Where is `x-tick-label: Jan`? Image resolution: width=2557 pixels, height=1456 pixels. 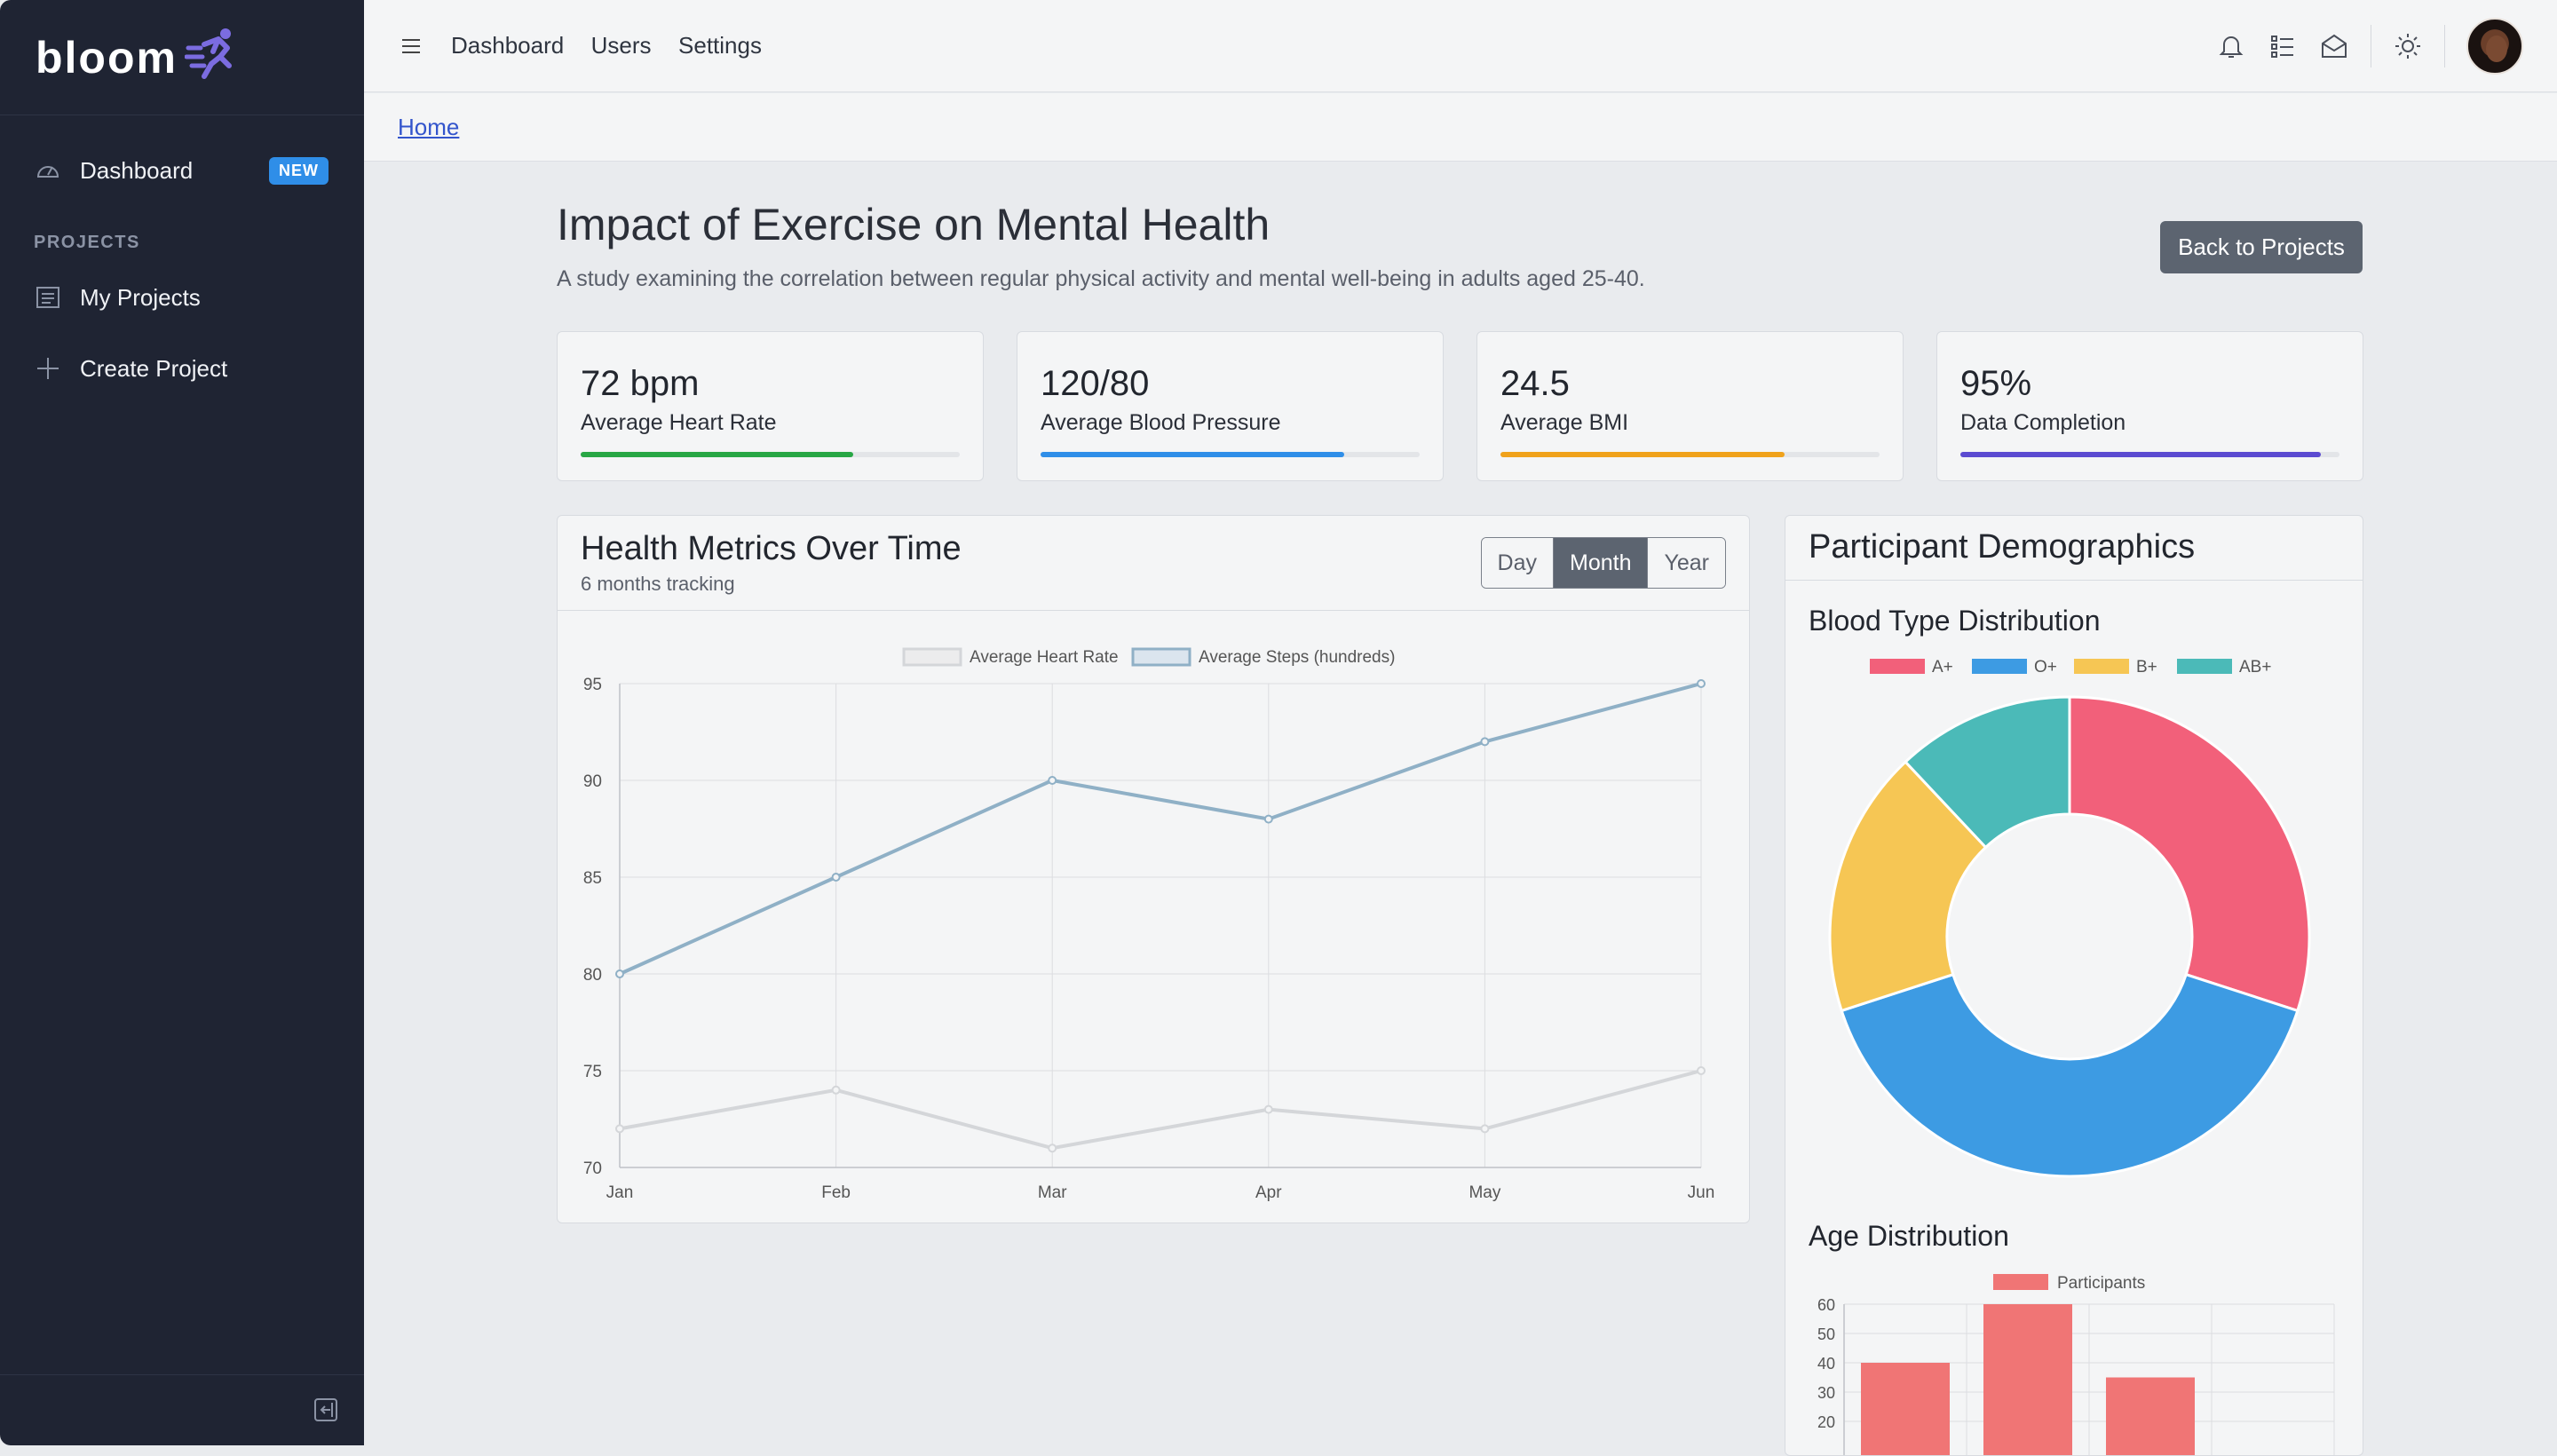
x-tick-label: Jan is located at coordinates (620, 1192).